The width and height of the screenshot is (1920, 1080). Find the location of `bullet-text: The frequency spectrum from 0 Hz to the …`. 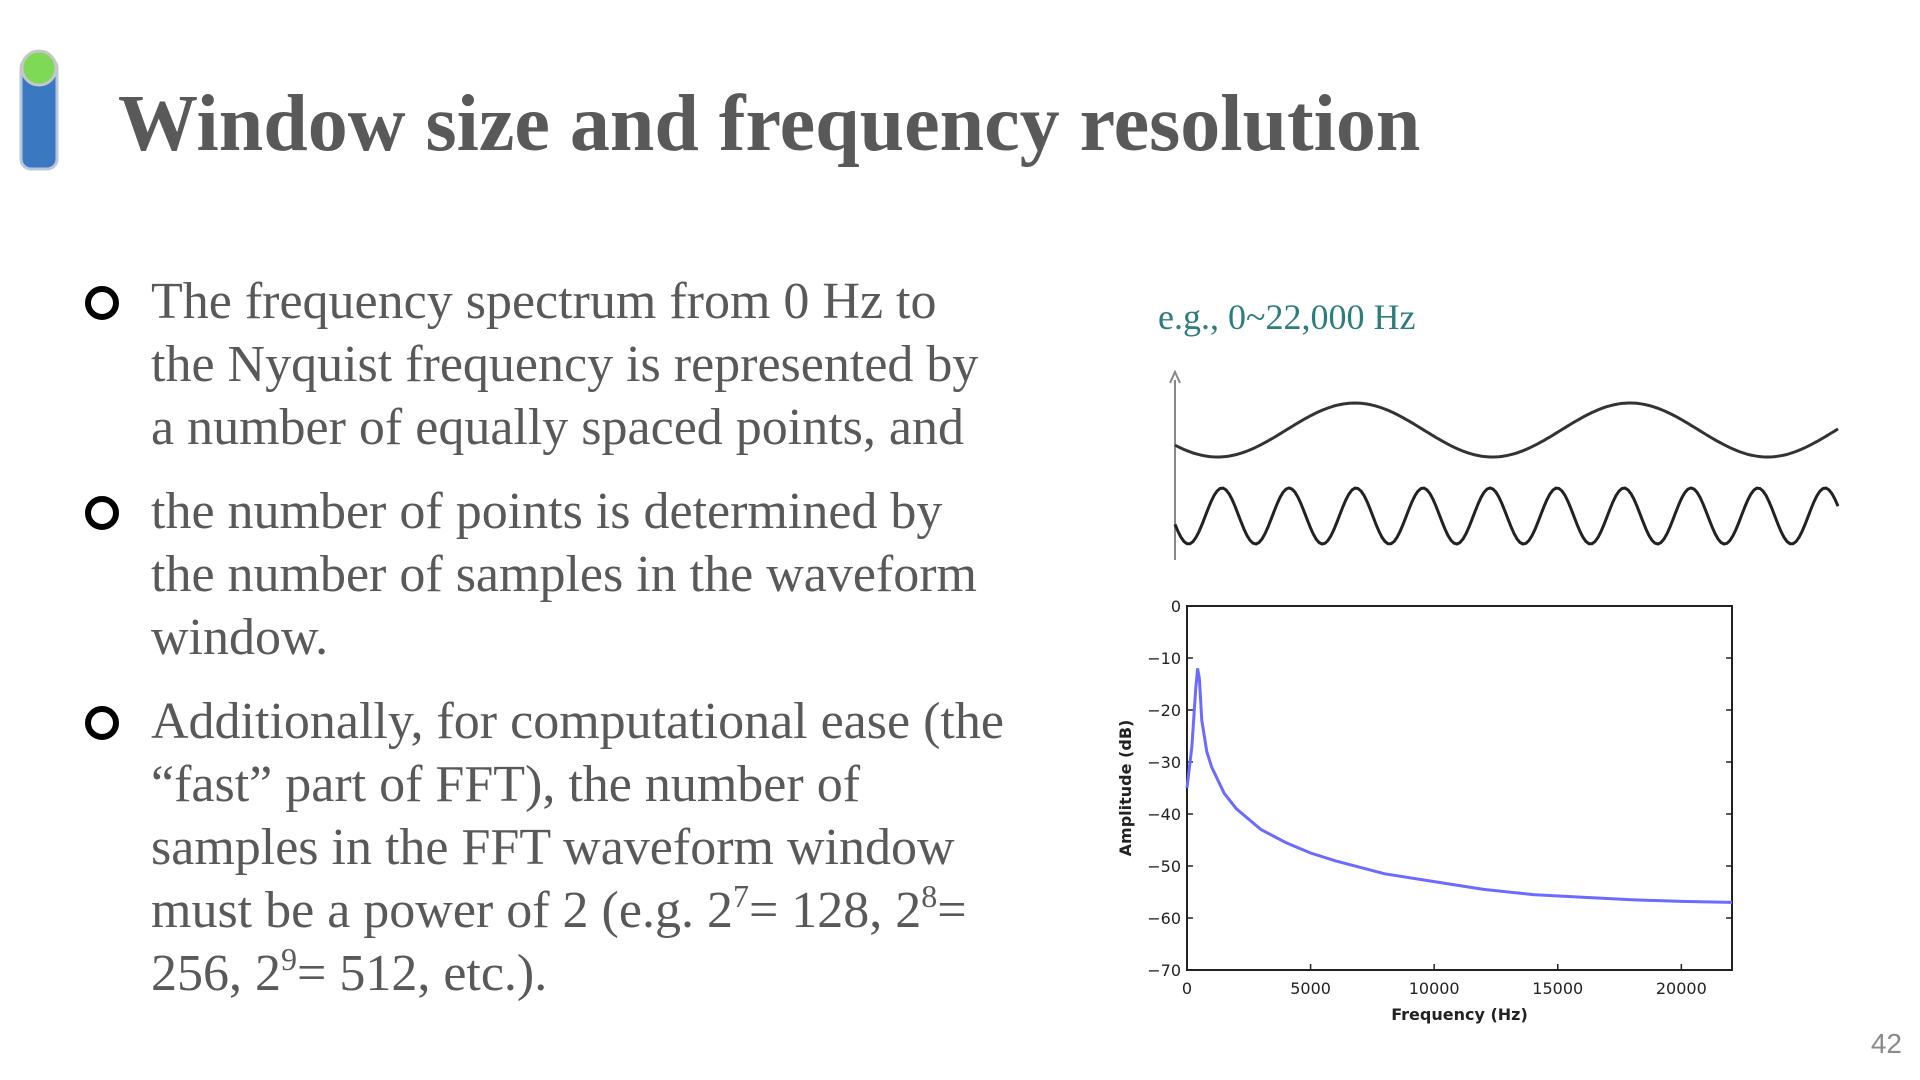

bullet-text: The frequency spectrum from 0 Hz to the … is located at coordinates (565, 364).